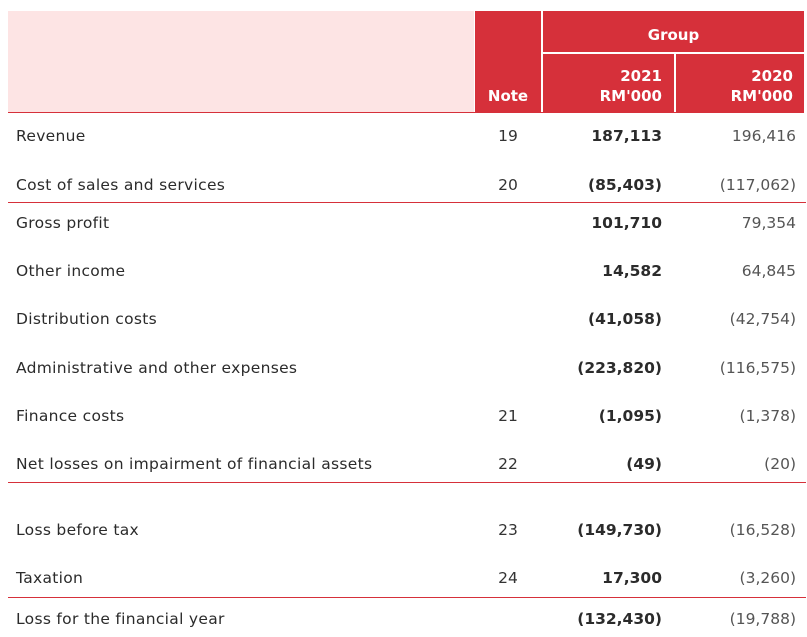 The width and height of the screenshot is (807, 637). What do you see at coordinates (768, 223) in the screenshot?
I see `row-2020-gross-profit: 79,354` at bounding box center [768, 223].